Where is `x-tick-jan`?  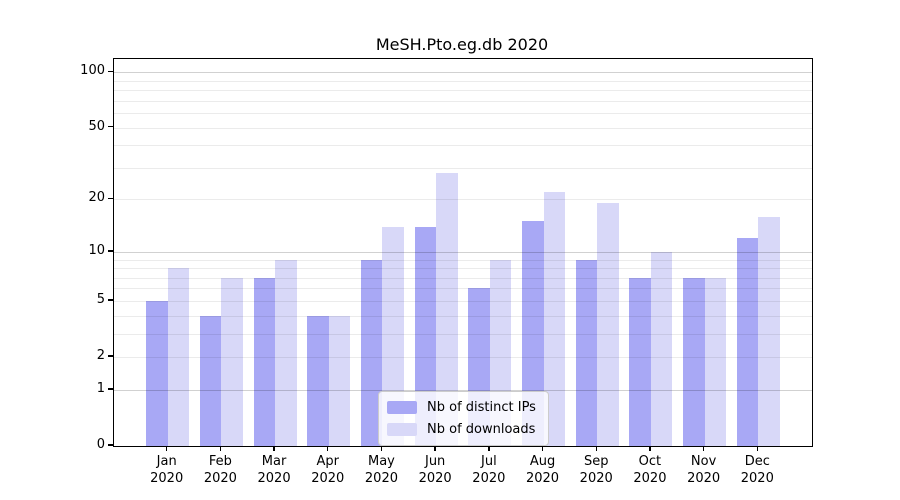
x-tick-jan is located at coordinates (166, 449).